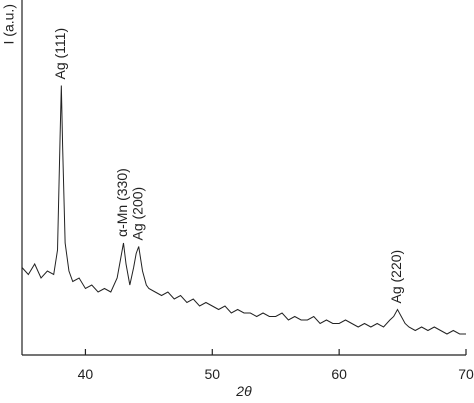 This screenshot has height=403, width=474. Describe the element at coordinates (339, 374) in the screenshot. I see `x-tick-label: 60` at that location.